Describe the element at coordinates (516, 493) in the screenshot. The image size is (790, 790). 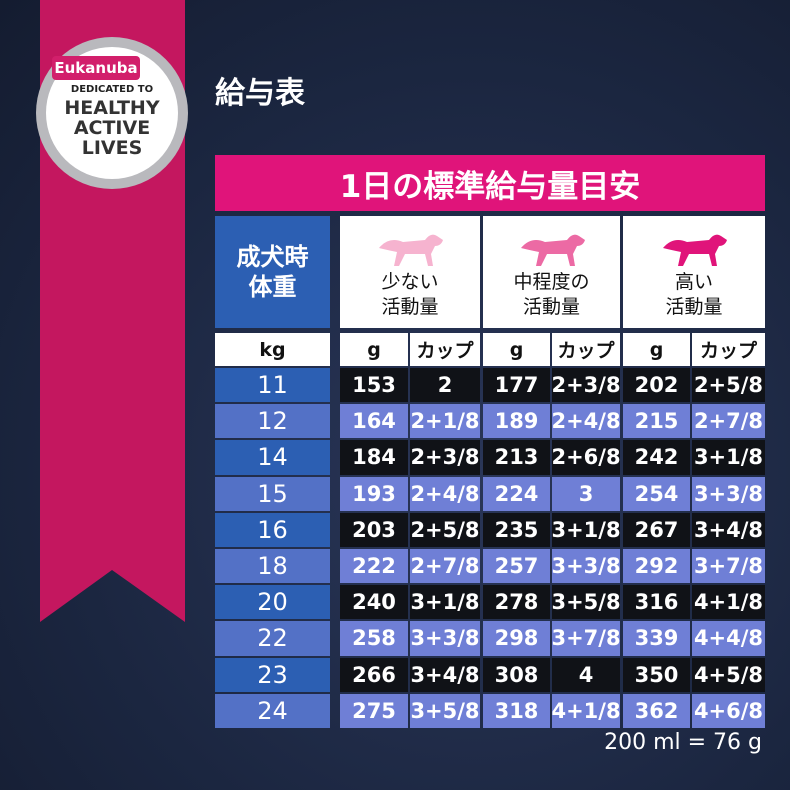
I see `amount-cell: 224` at that location.